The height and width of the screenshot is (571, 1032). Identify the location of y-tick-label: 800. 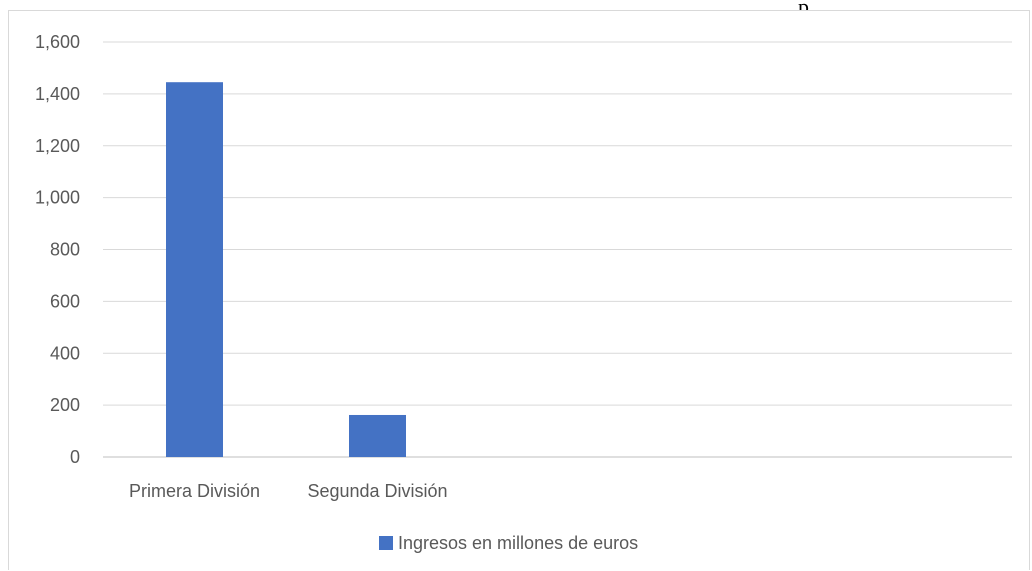
(65, 250).